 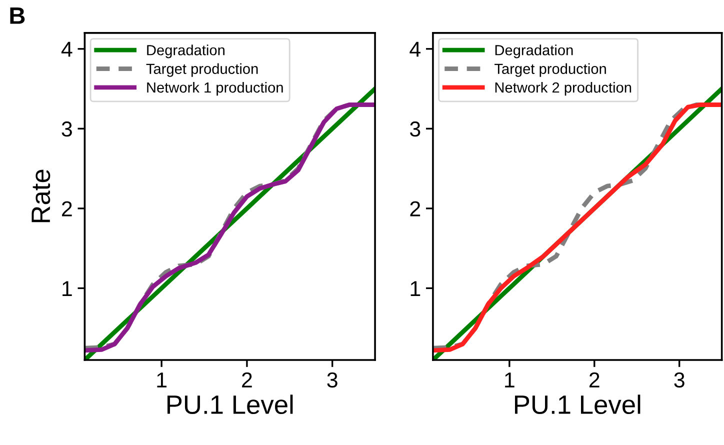 What do you see at coordinates (17, 16) in the screenshot?
I see `text: B` at bounding box center [17, 16].